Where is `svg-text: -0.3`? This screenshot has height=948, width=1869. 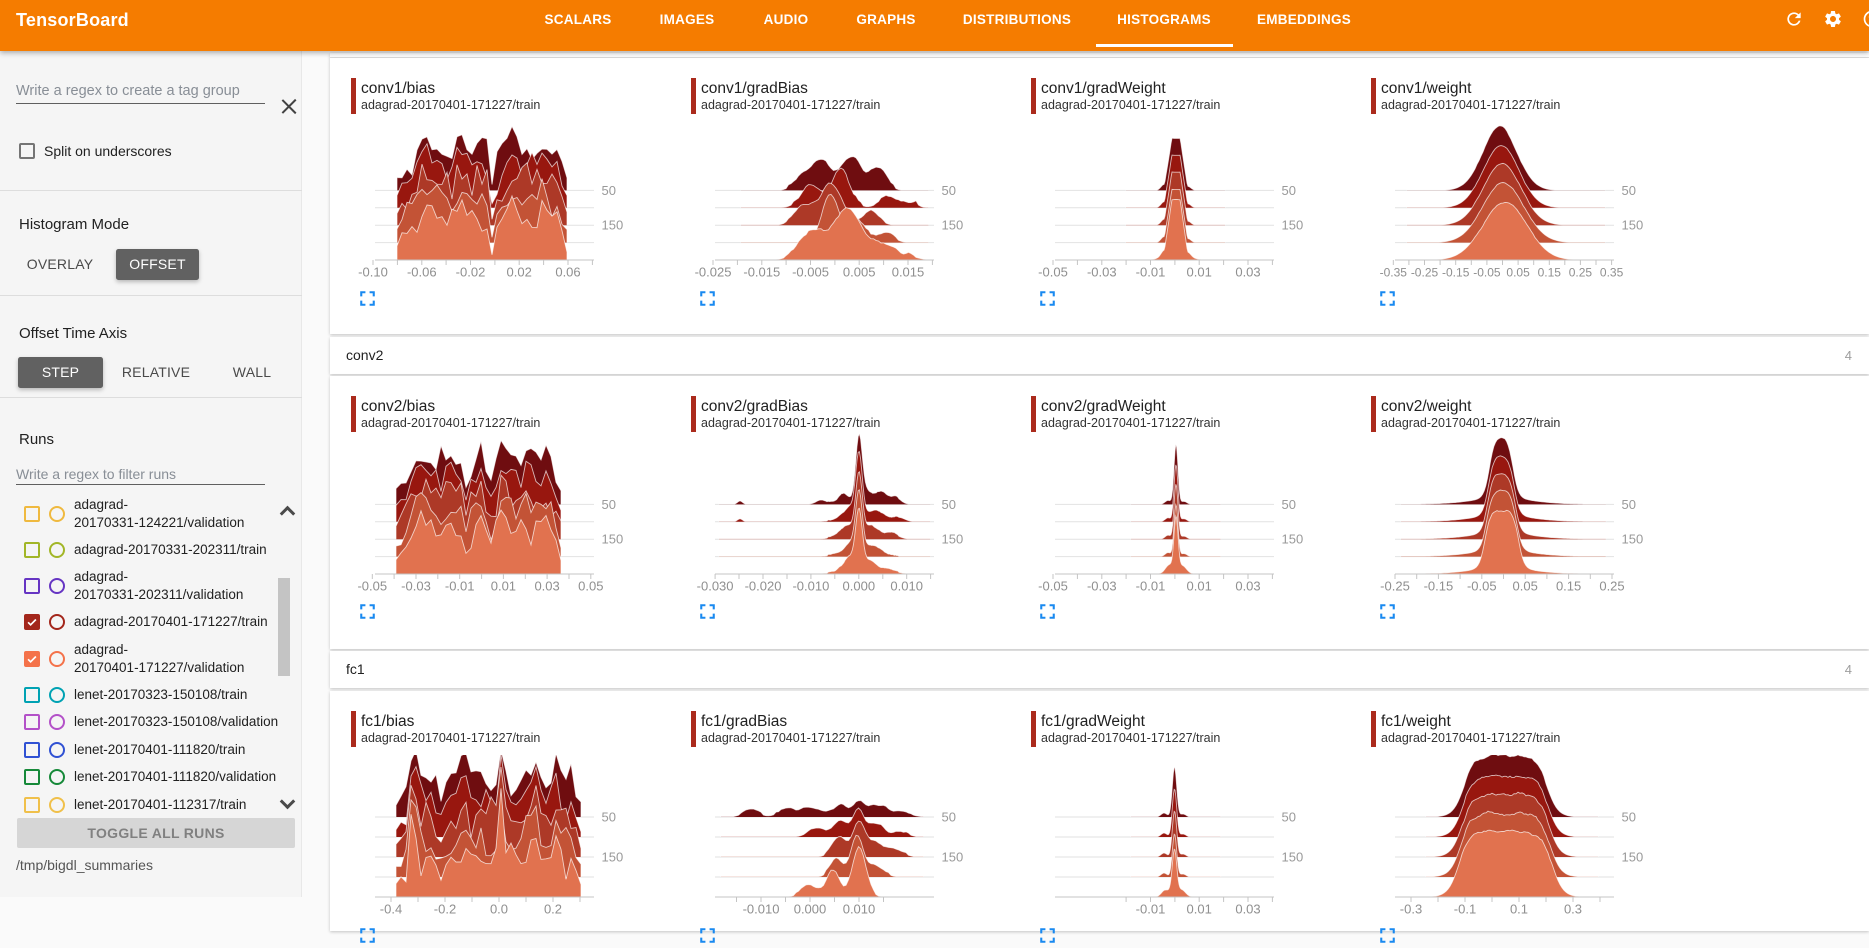
svg-text: -0.3 is located at coordinates (1411, 908).